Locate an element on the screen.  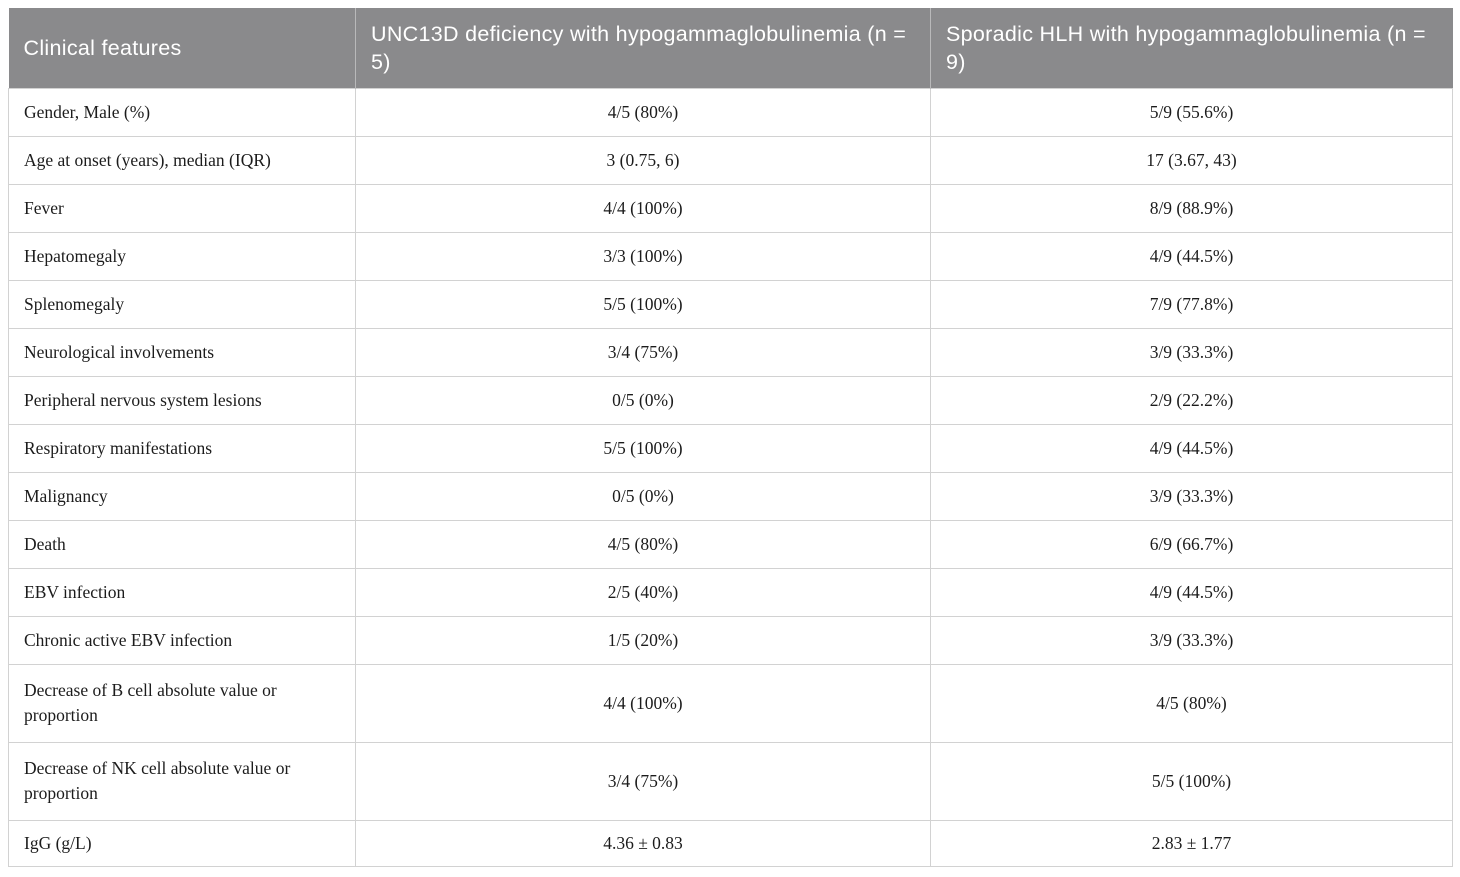
sporadic-value-cell: 17 (3.67, 43) is located at coordinates (1191, 160).